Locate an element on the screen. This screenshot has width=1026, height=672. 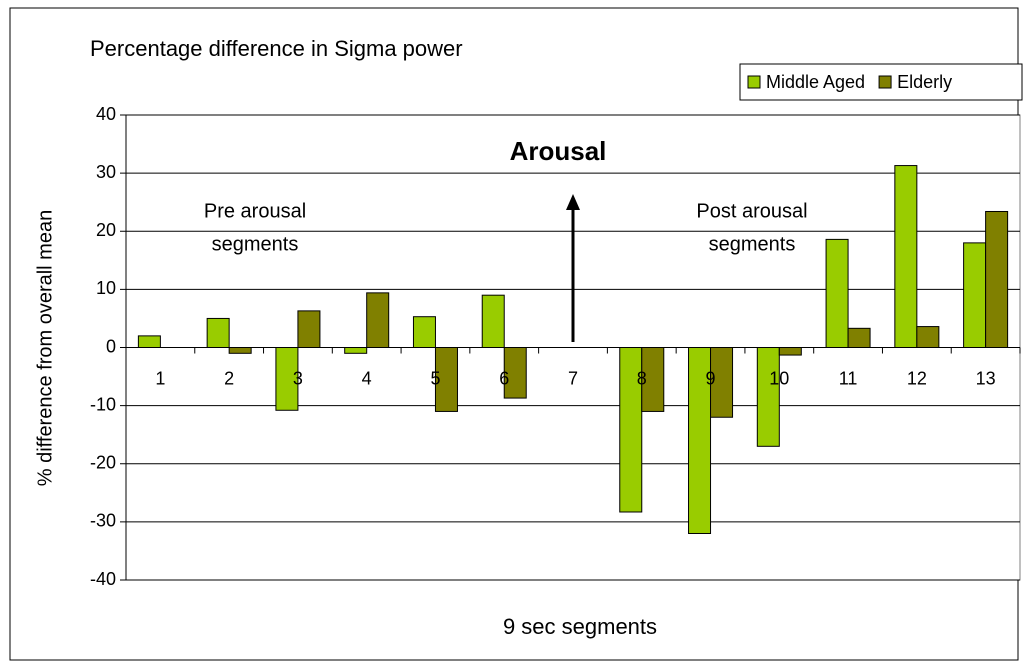
y-tick-label: -20 is located at coordinates (103, 463).